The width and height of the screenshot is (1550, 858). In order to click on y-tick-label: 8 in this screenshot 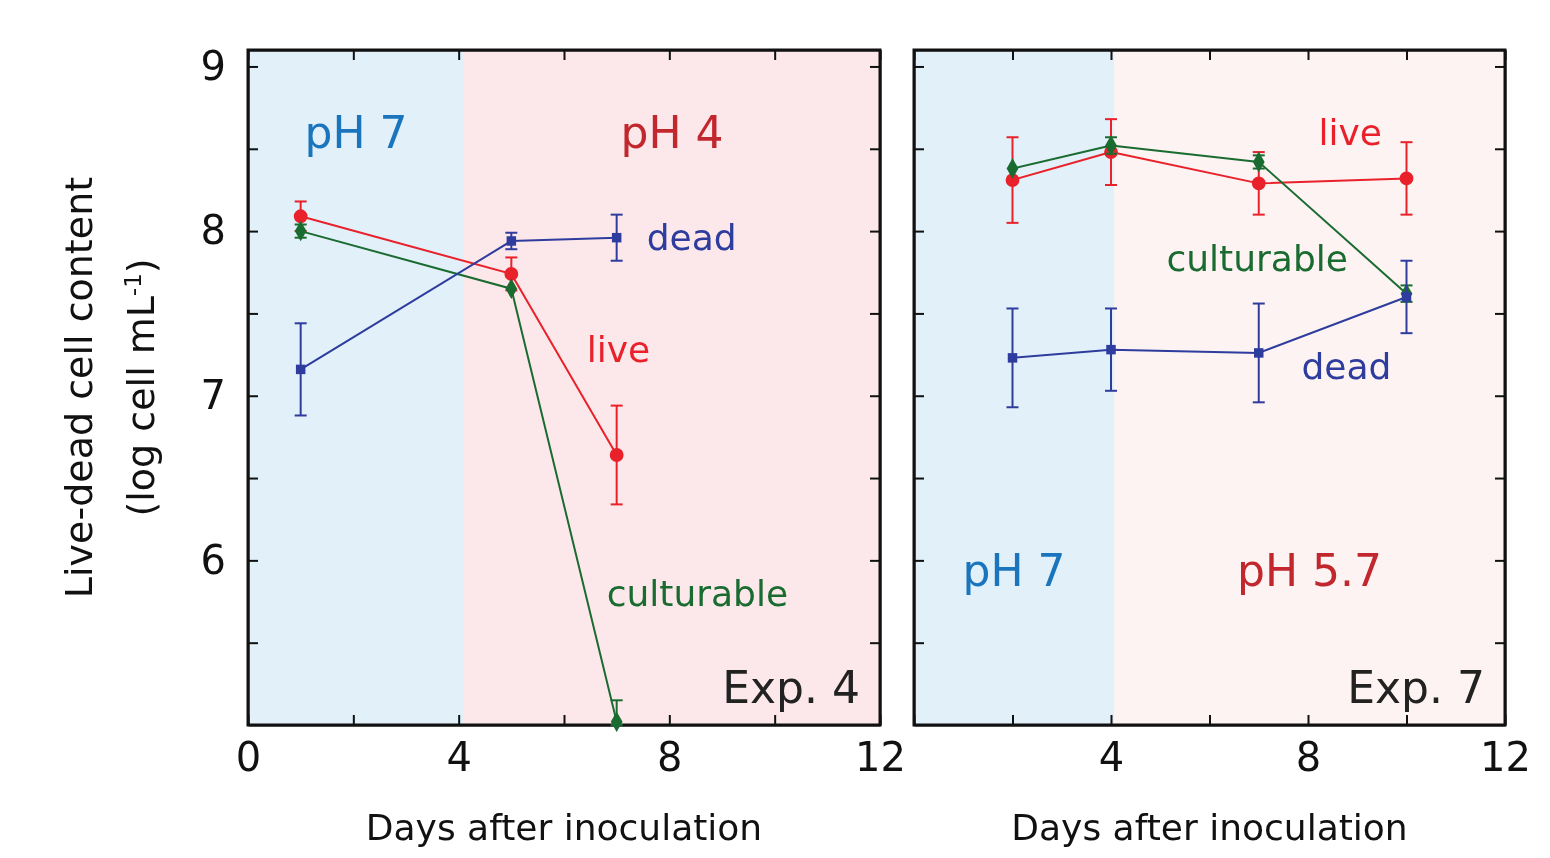, I will do `click(213, 230)`.